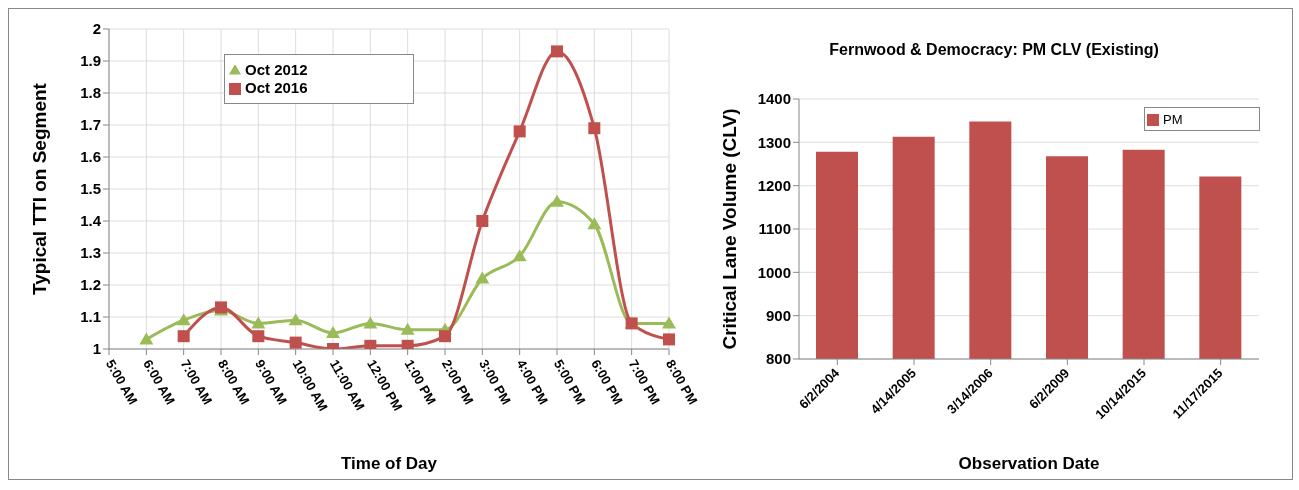 This screenshot has width=1299, height=490. What do you see at coordinates (90, 157) in the screenshot?
I see `y-tick-label: 1.6` at bounding box center [90, 157].